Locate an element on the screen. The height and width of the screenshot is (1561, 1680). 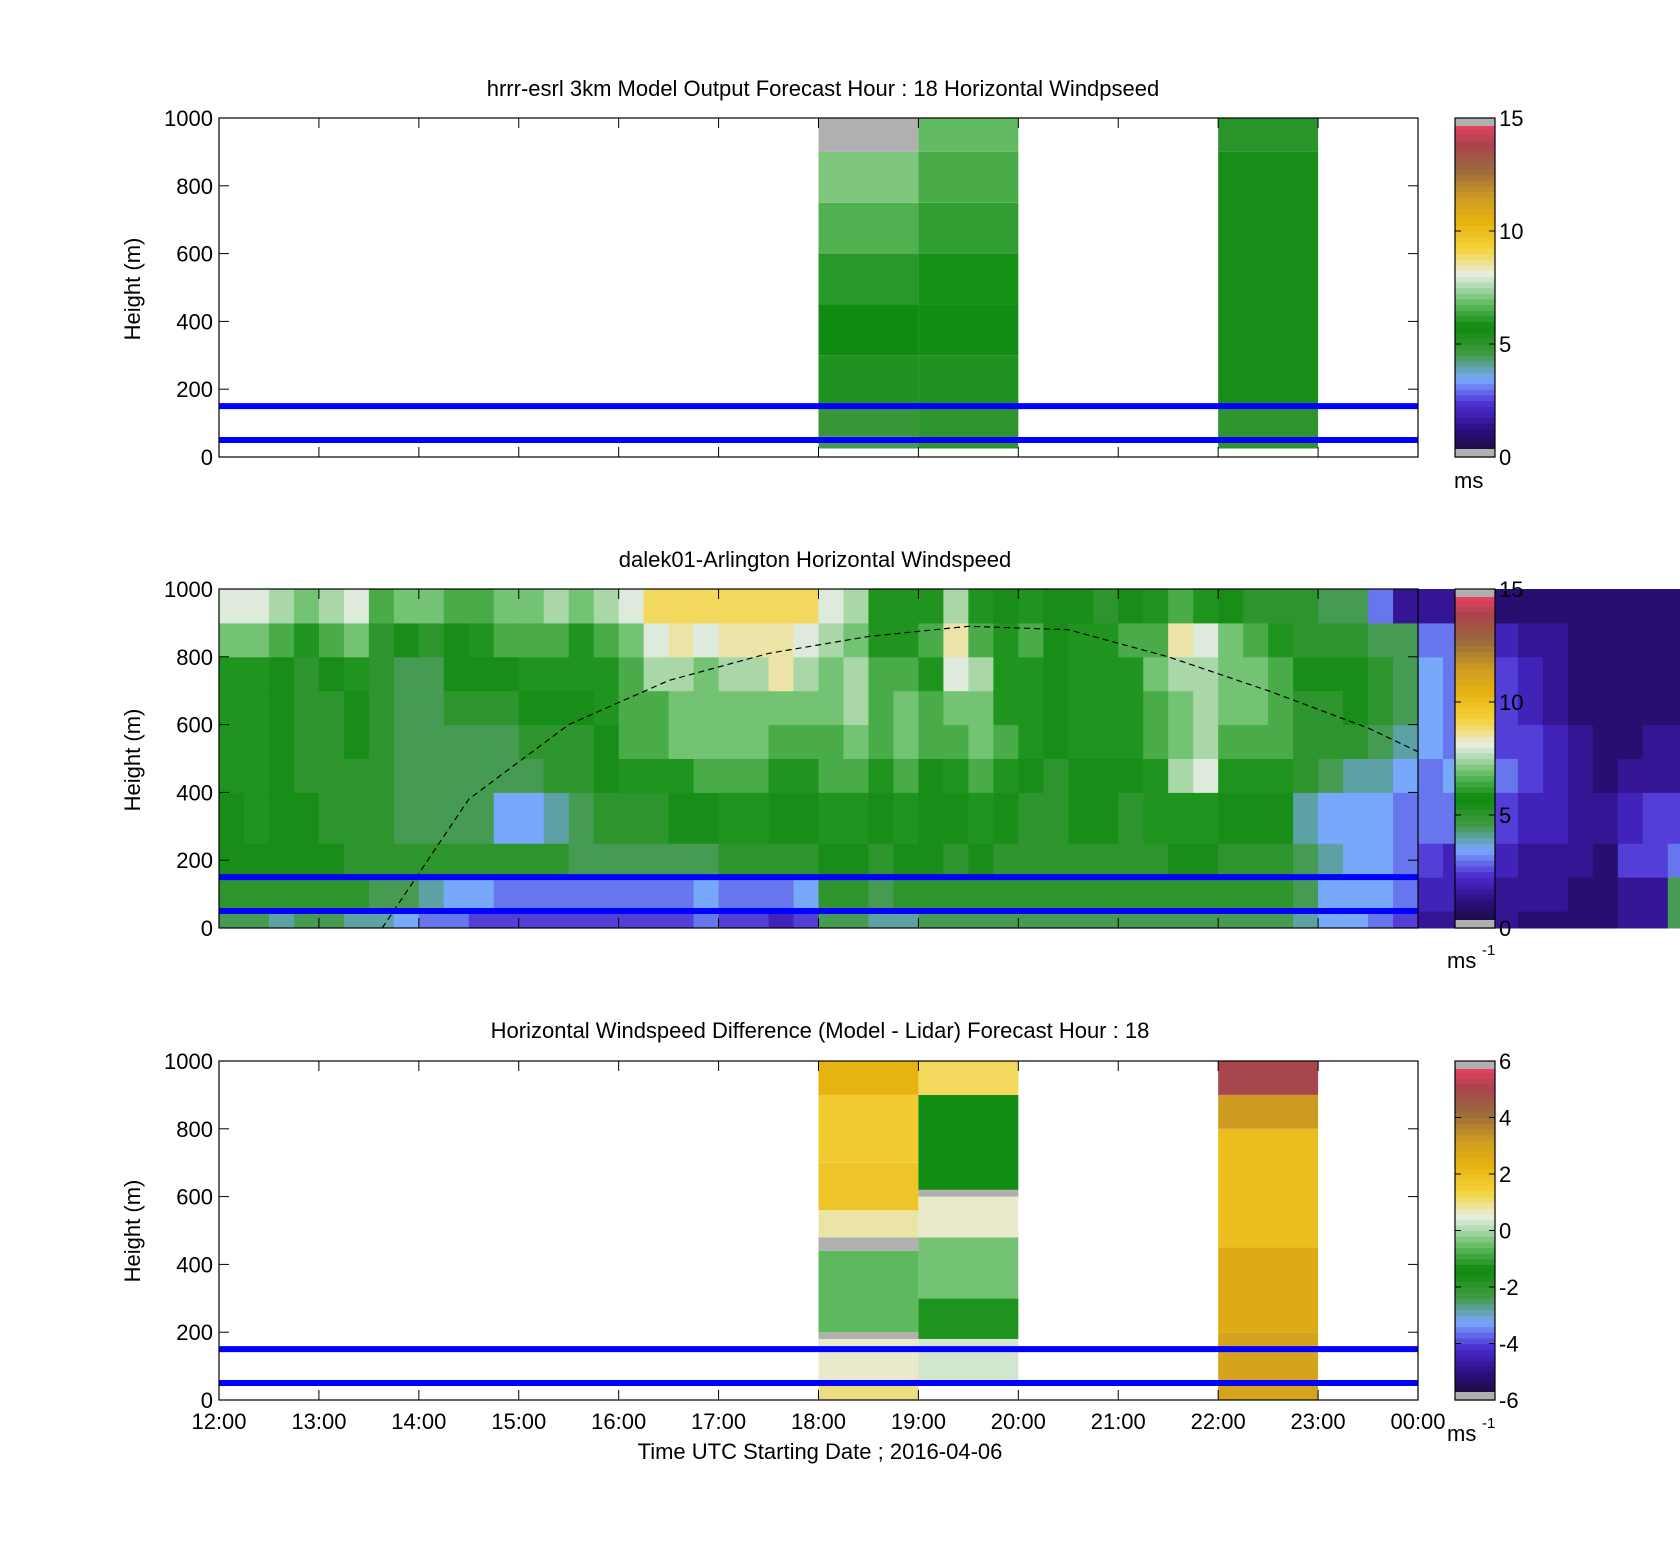
model-heatmap-cell is located at coordinates (868, 279).